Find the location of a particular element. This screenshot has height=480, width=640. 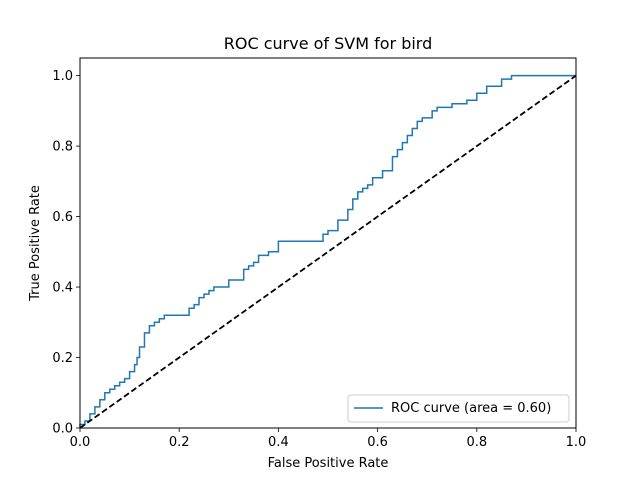

x-tick-label: 0.2 is located at coordinates (179, 442).